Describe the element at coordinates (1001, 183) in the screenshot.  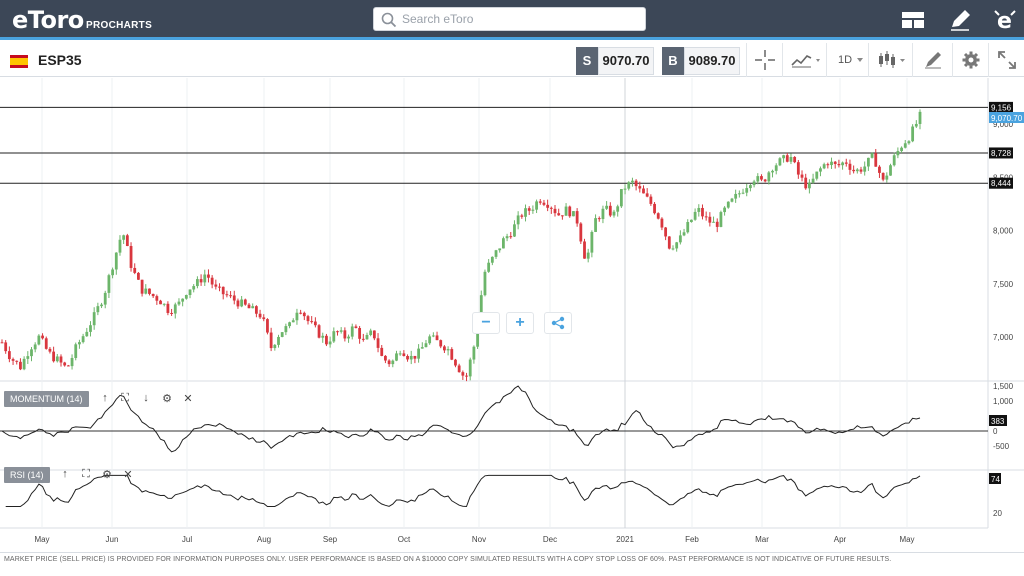
I see `price-level-label: 8,444` at that location.